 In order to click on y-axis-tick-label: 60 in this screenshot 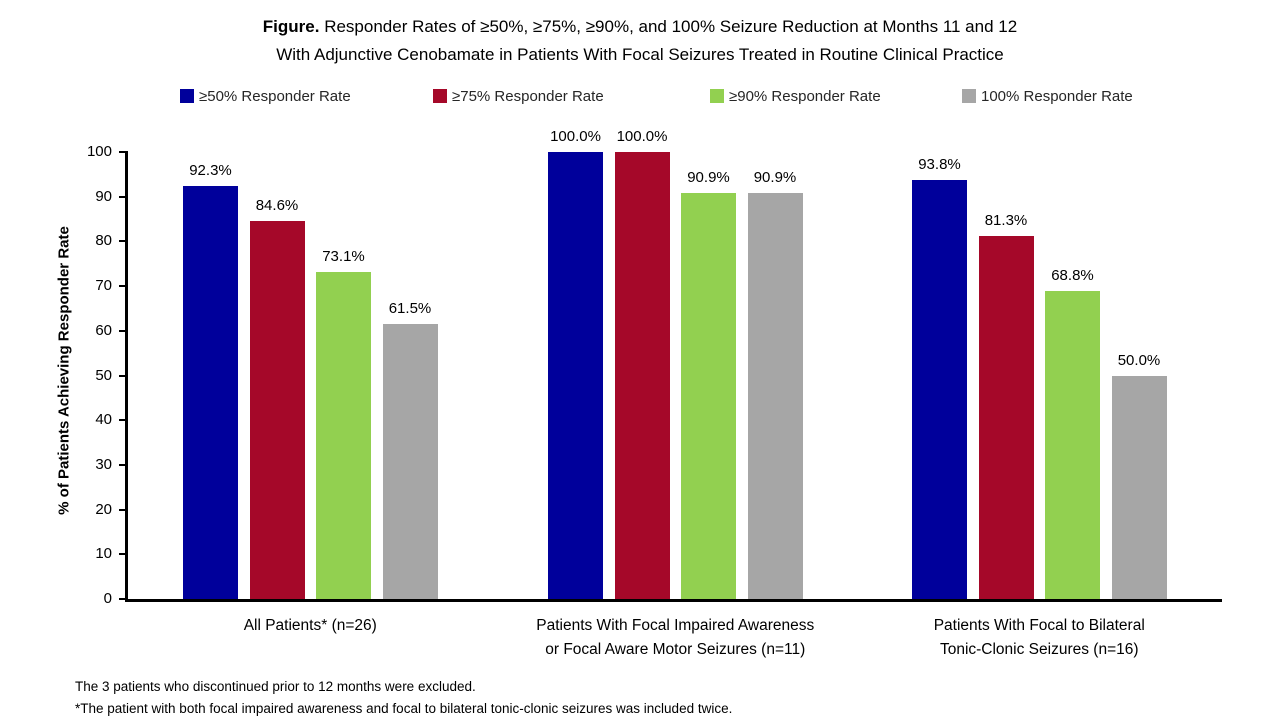, I will do `click(103, 330)`.